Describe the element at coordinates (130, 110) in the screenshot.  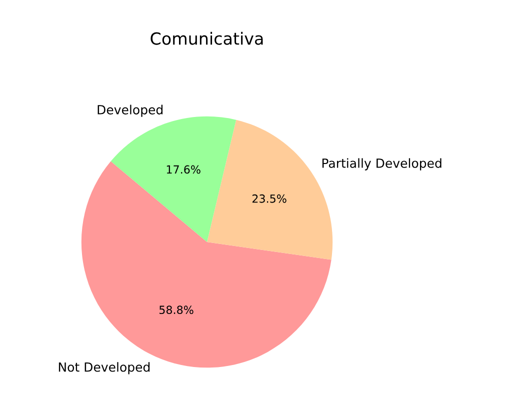
I see `slice-label: Developed` at that location.